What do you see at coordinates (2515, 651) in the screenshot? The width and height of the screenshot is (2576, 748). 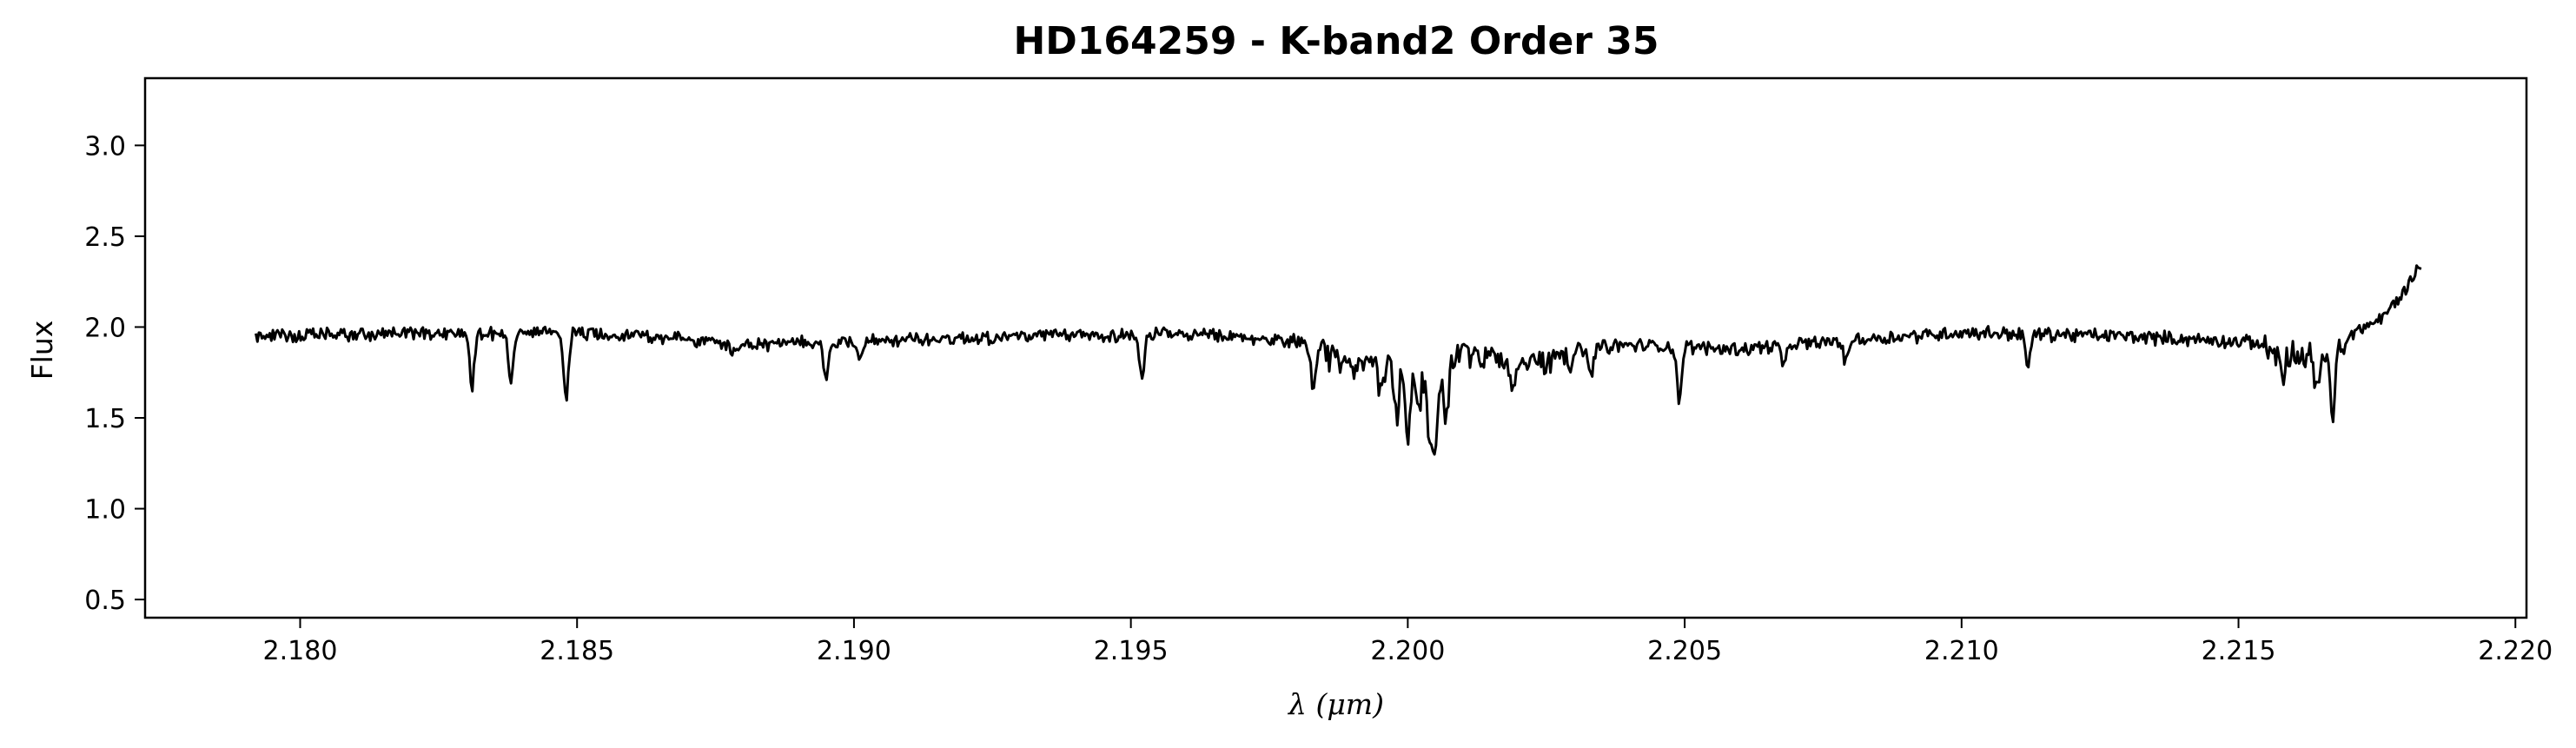 I see `x-tick-label: 2.220` at bounding box center [2515, 651].